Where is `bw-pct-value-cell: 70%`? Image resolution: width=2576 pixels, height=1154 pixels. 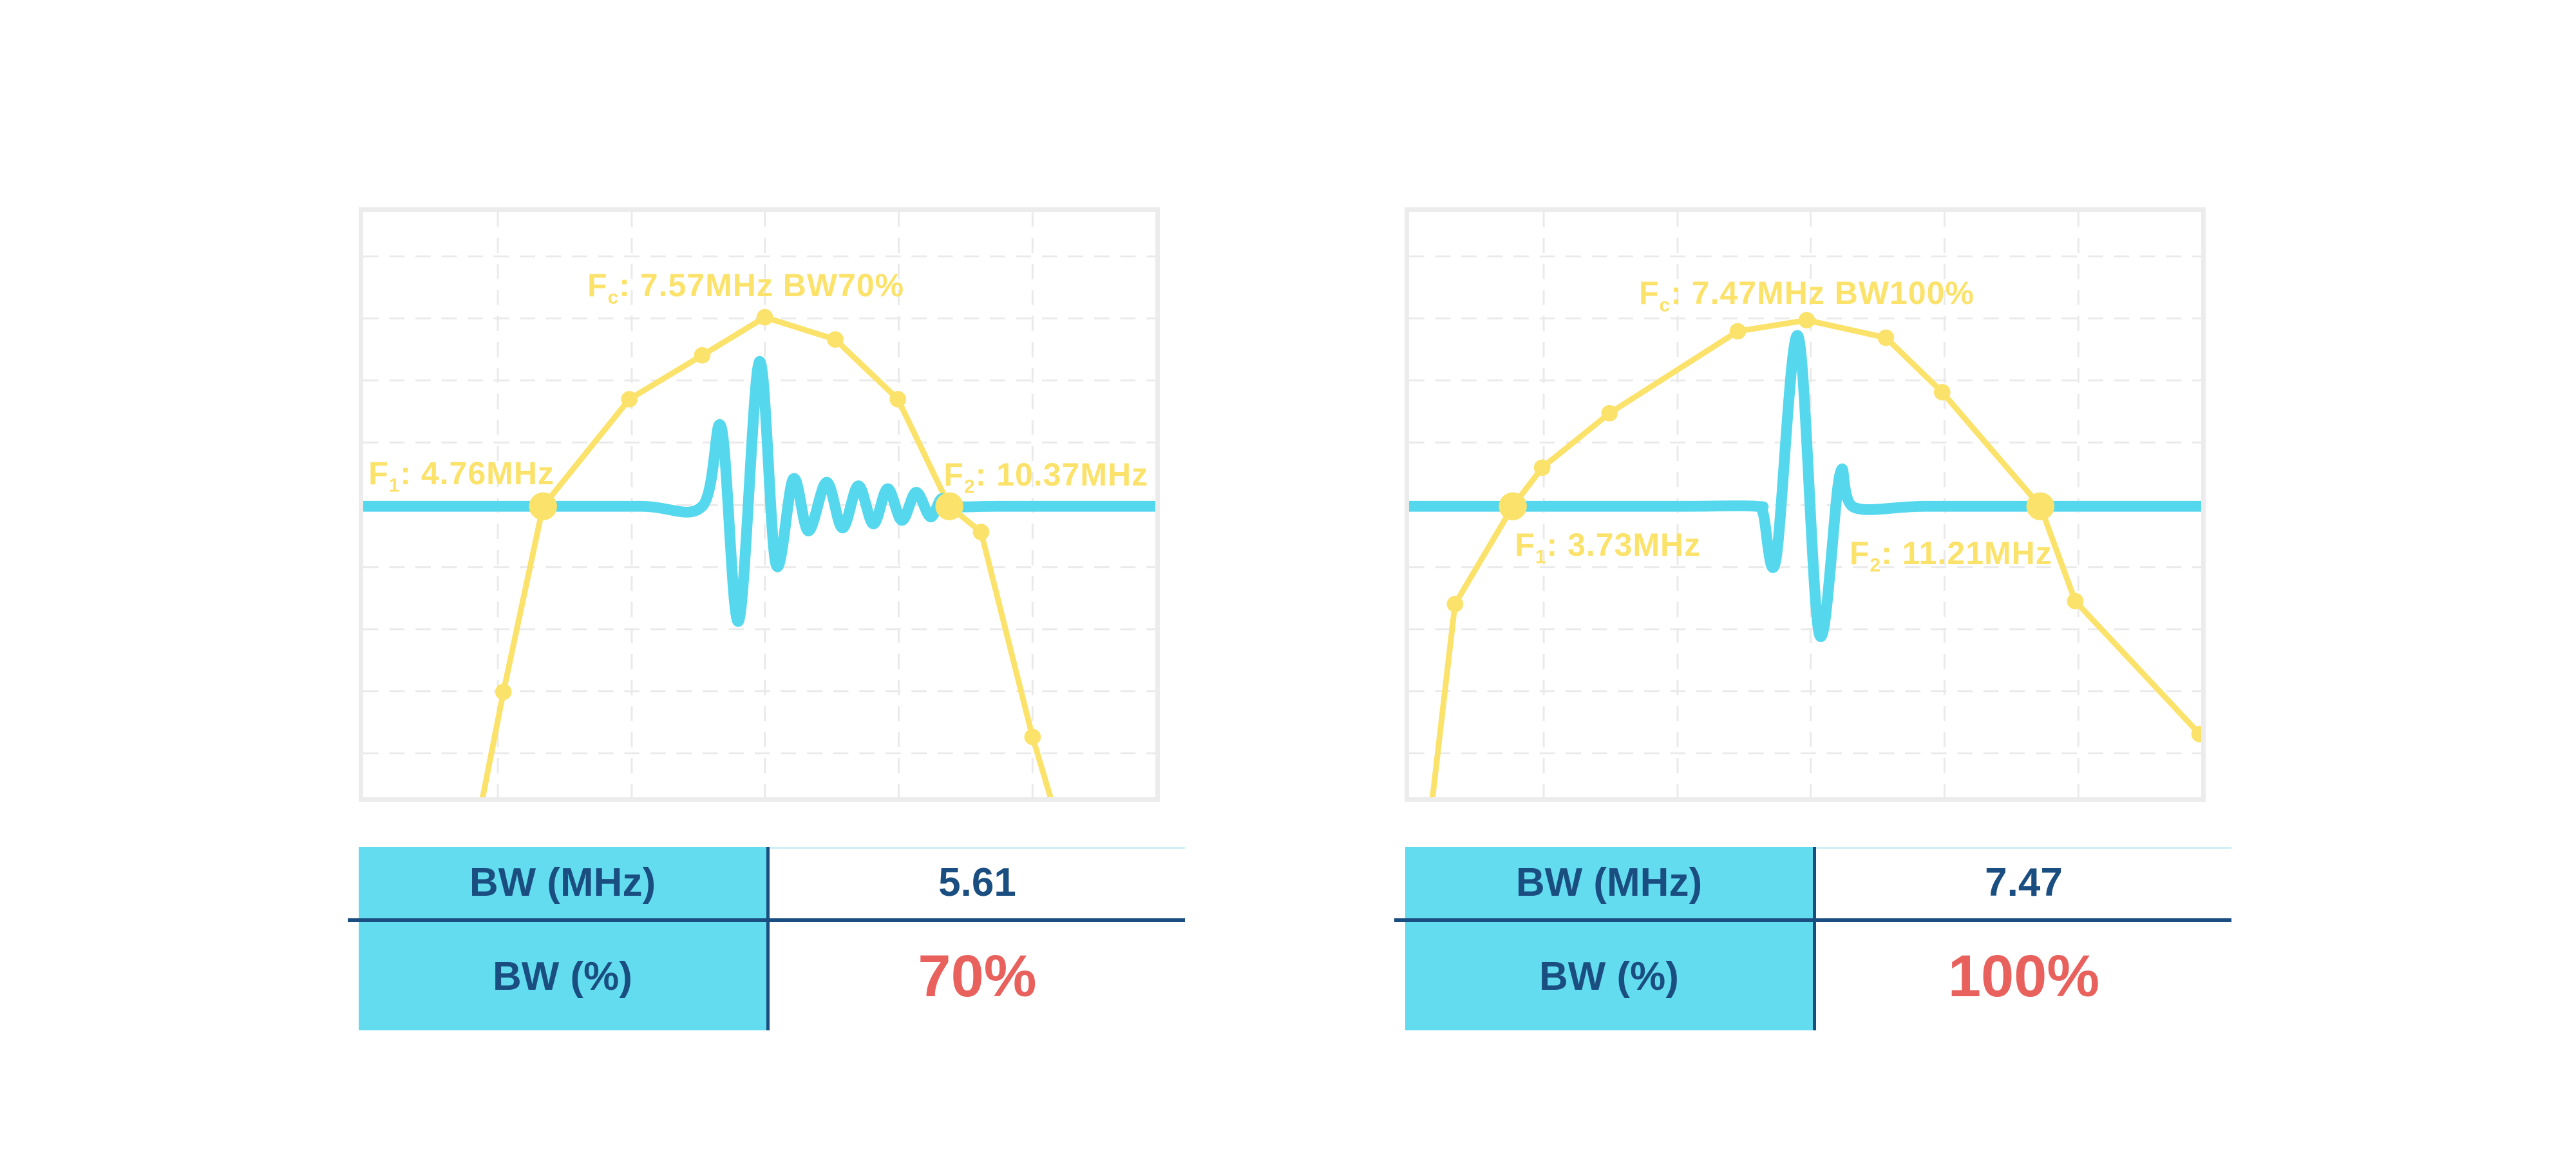 bw-pct-value-cell: 70% is located at coordinates (977, 976).